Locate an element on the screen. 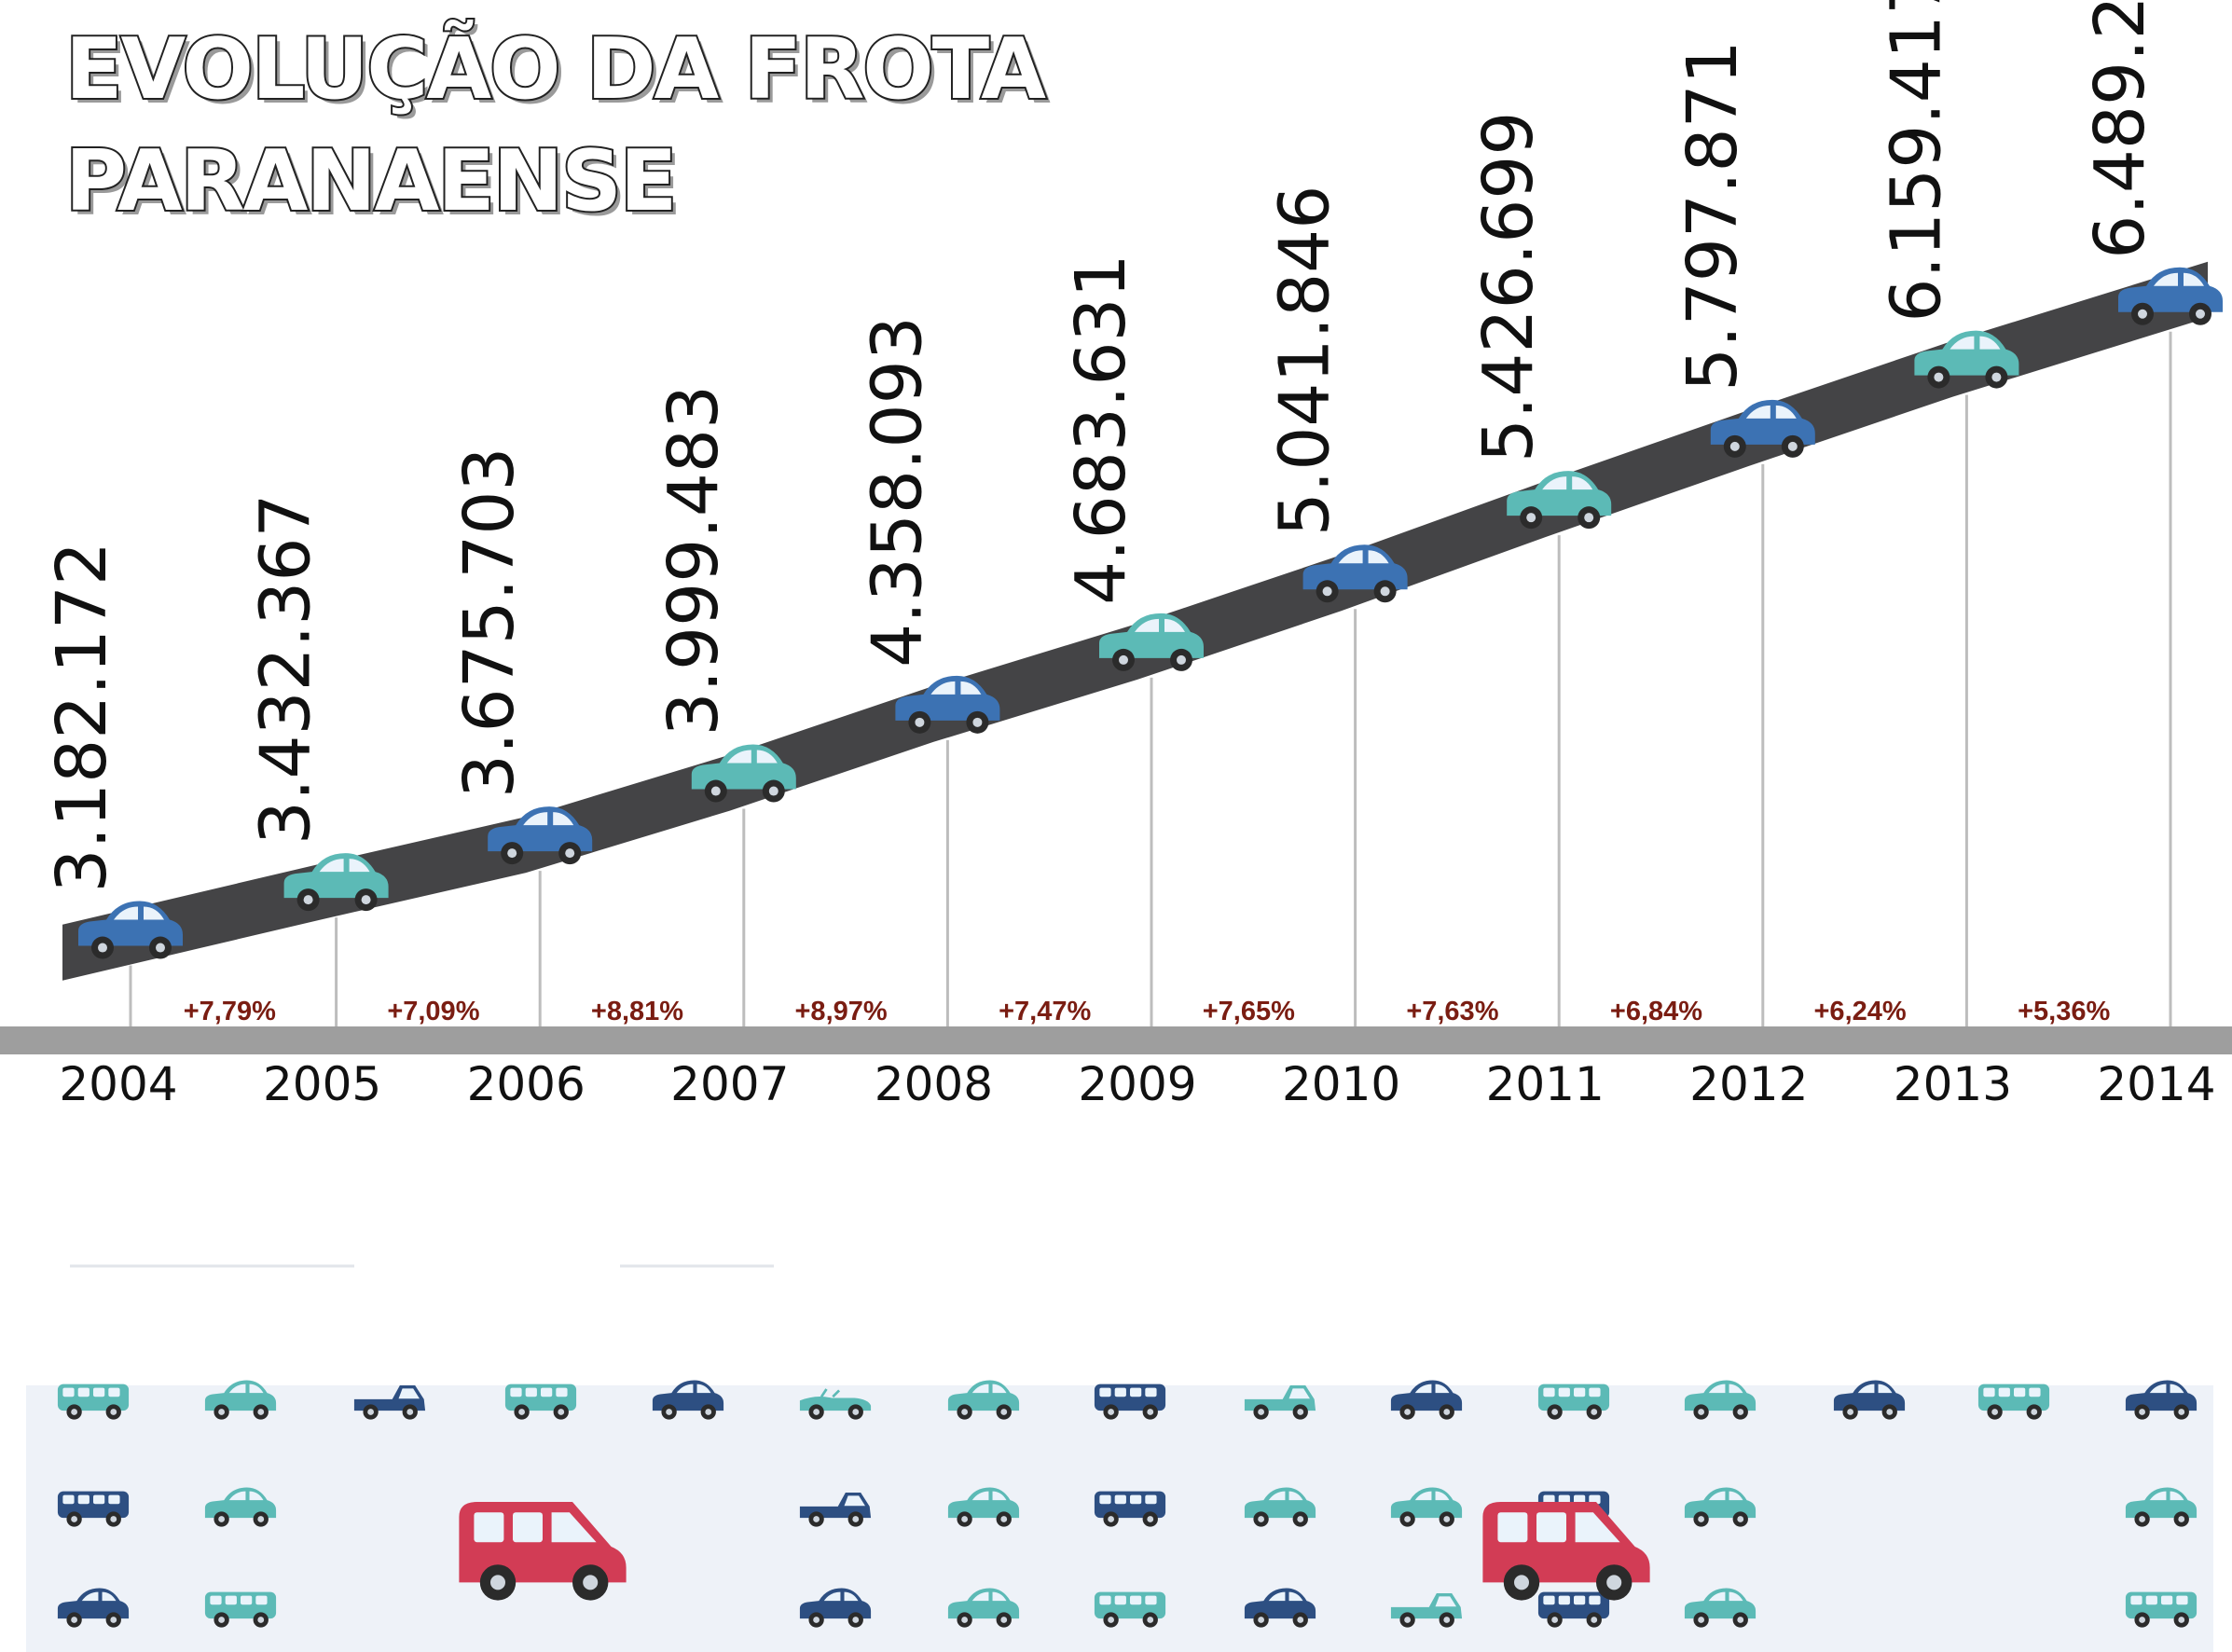 The image size is (2232, 1652). value-label: 5.797.871 is located at coordinates (1713, 216).